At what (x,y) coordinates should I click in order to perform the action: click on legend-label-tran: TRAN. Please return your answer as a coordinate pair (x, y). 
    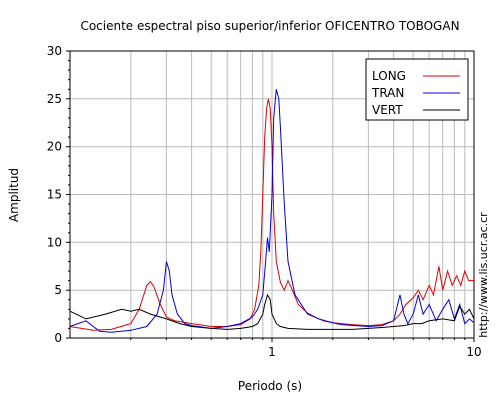
    Looking at the image, I should click on (387, 93).